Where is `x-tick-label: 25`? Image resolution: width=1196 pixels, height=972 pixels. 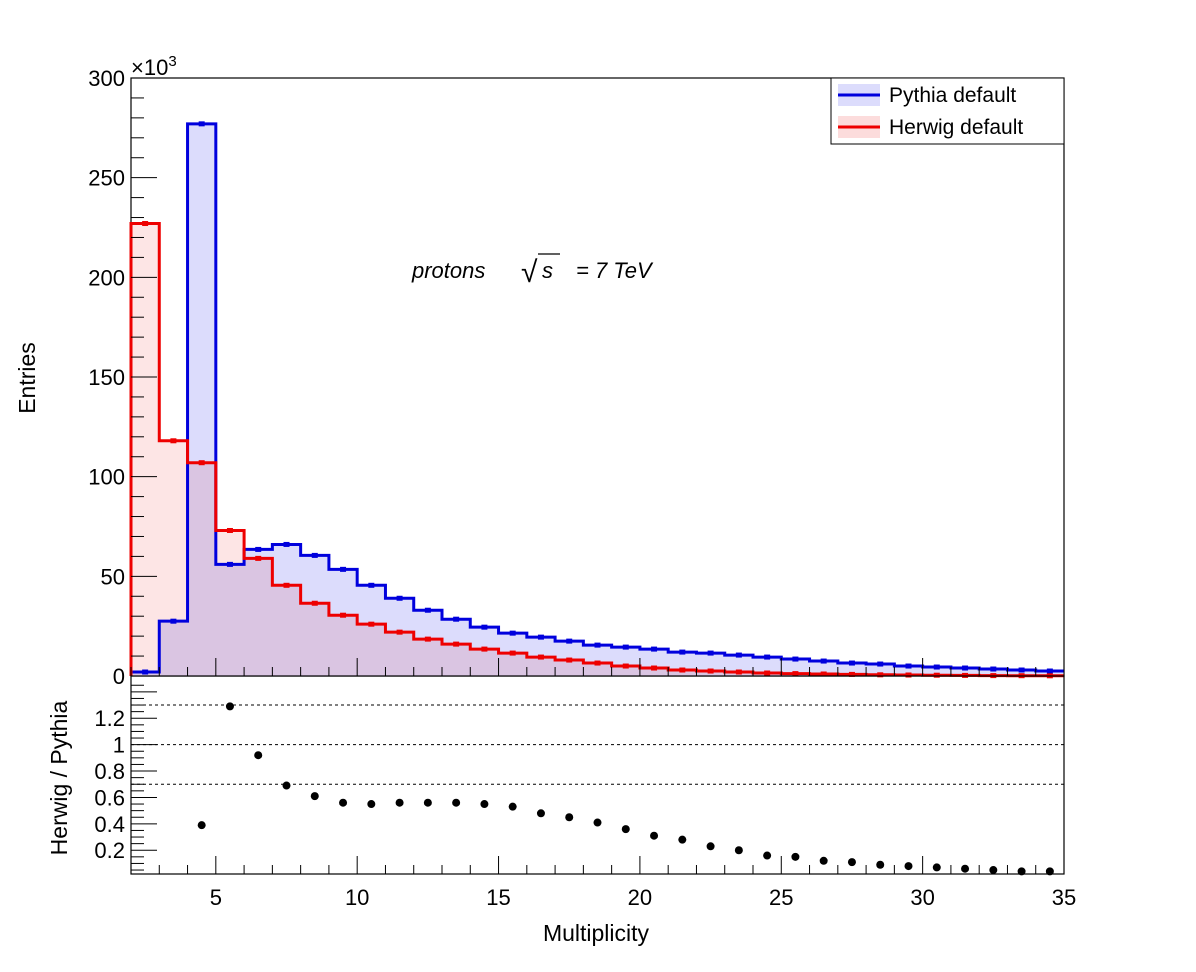
x-tick-label: 25 is located at coordinates (781, 897).